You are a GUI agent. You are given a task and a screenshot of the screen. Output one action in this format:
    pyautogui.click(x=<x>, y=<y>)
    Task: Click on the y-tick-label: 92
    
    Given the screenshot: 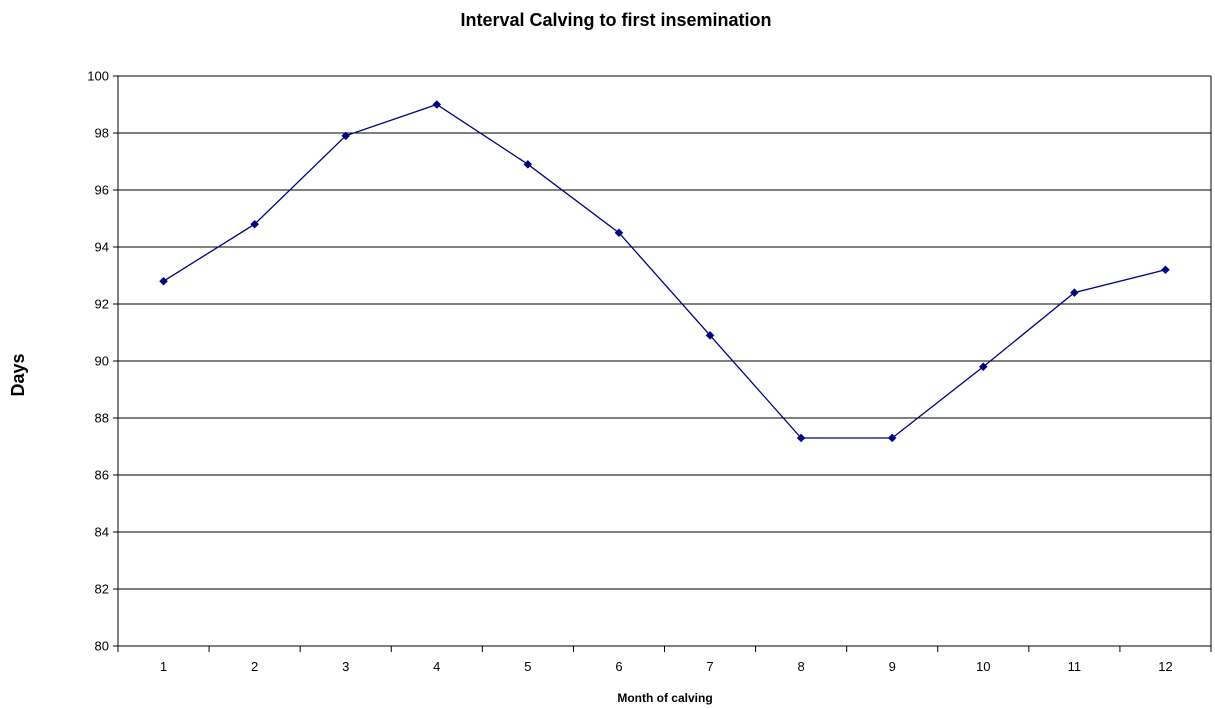 What is the action you would take?
    pyautogui.click(x=102, y=304)
    